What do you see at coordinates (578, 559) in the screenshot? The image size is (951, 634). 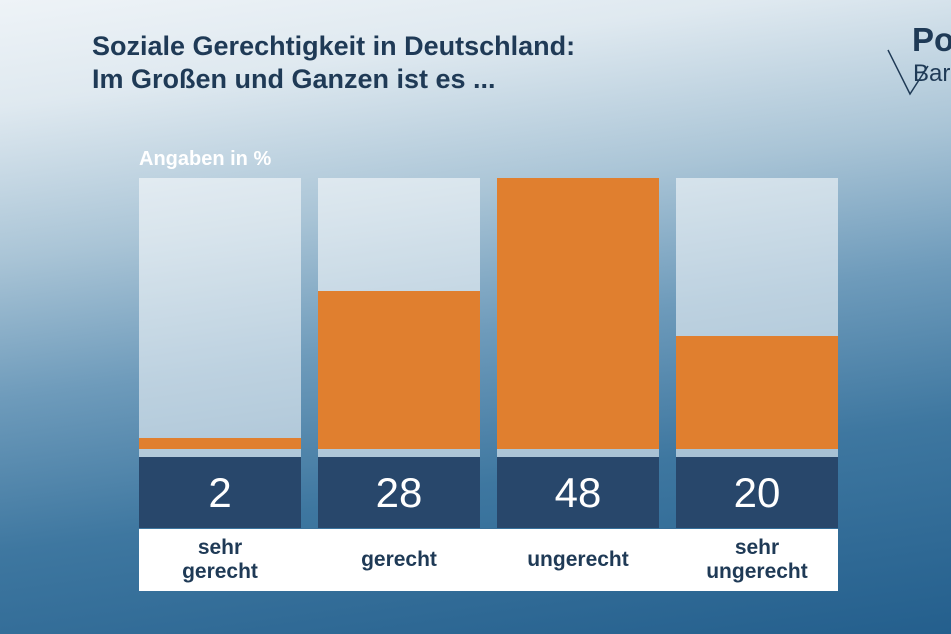 I see `category-label: ungerecht` at bounding box center [578, 559].